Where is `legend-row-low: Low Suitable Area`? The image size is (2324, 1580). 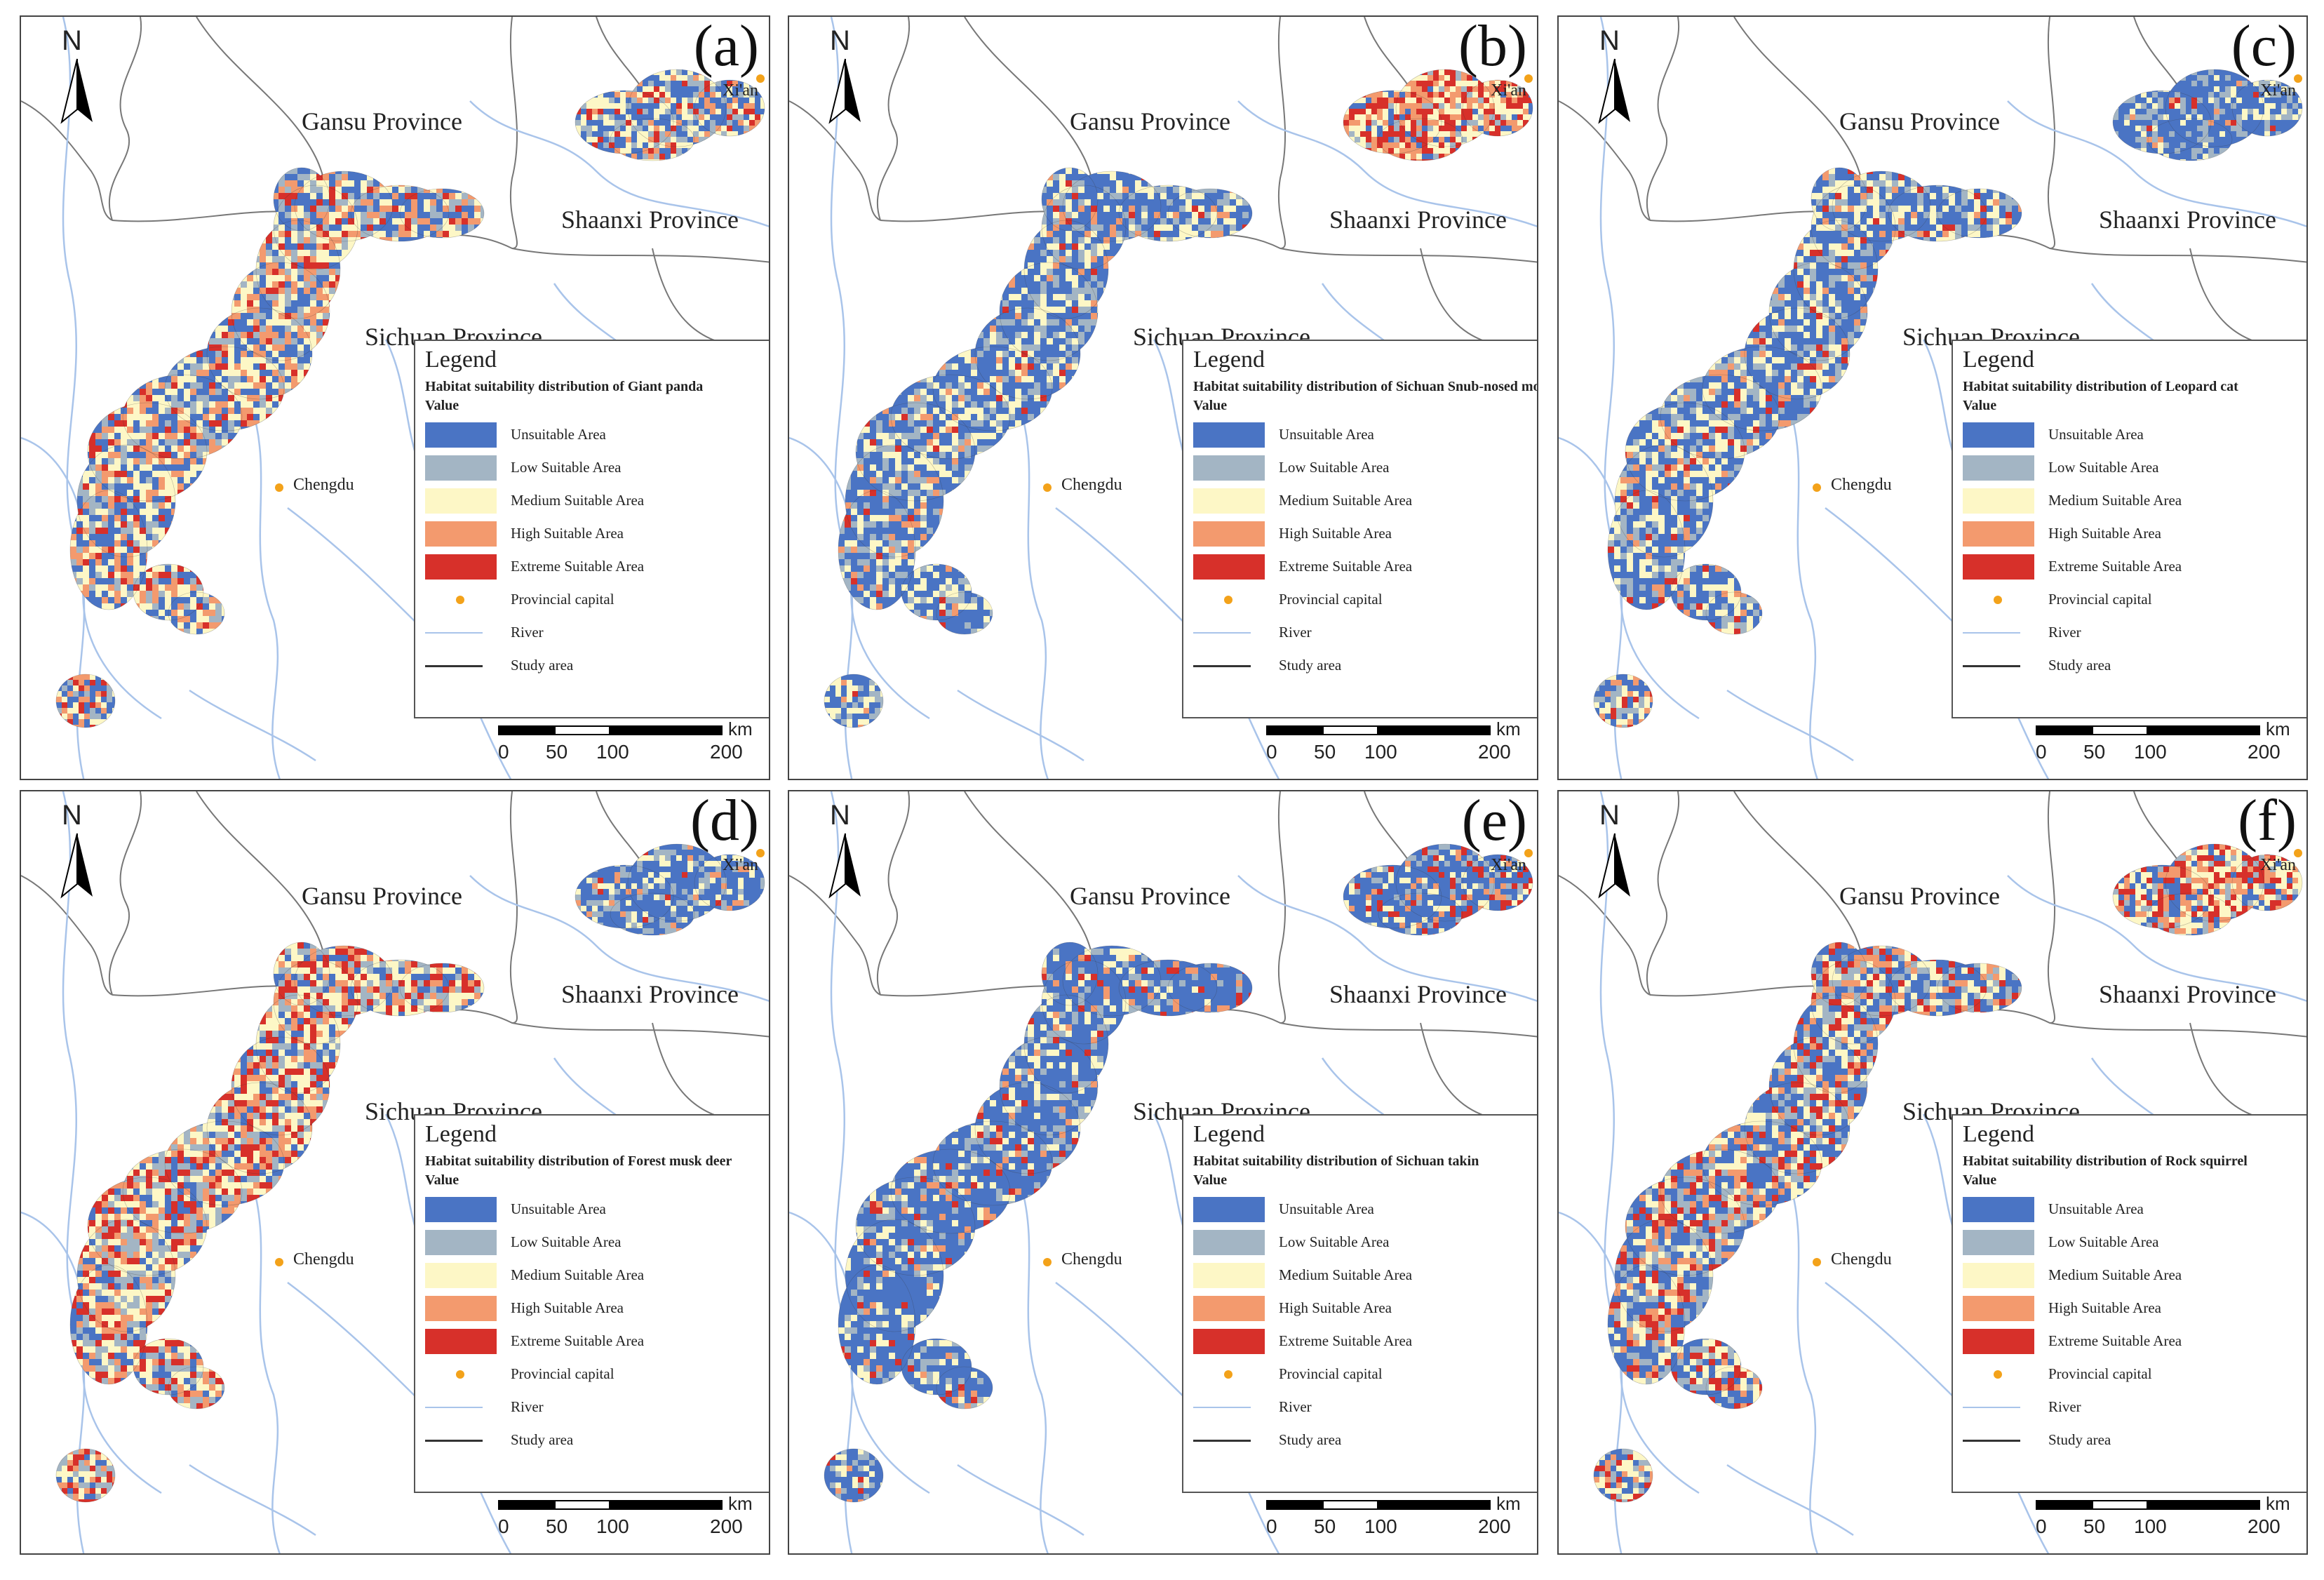 legend-row-low: Low Suitable Area is located at coordinates (596, 468).